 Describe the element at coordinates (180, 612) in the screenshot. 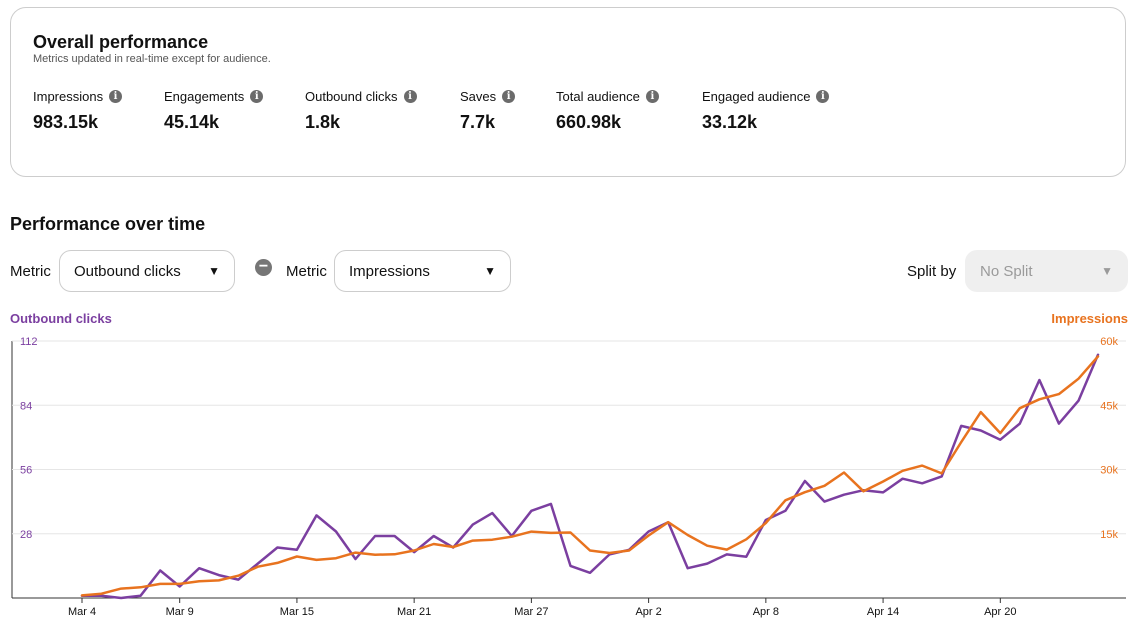

I see `x-tick-label: Mar 9` at that location.